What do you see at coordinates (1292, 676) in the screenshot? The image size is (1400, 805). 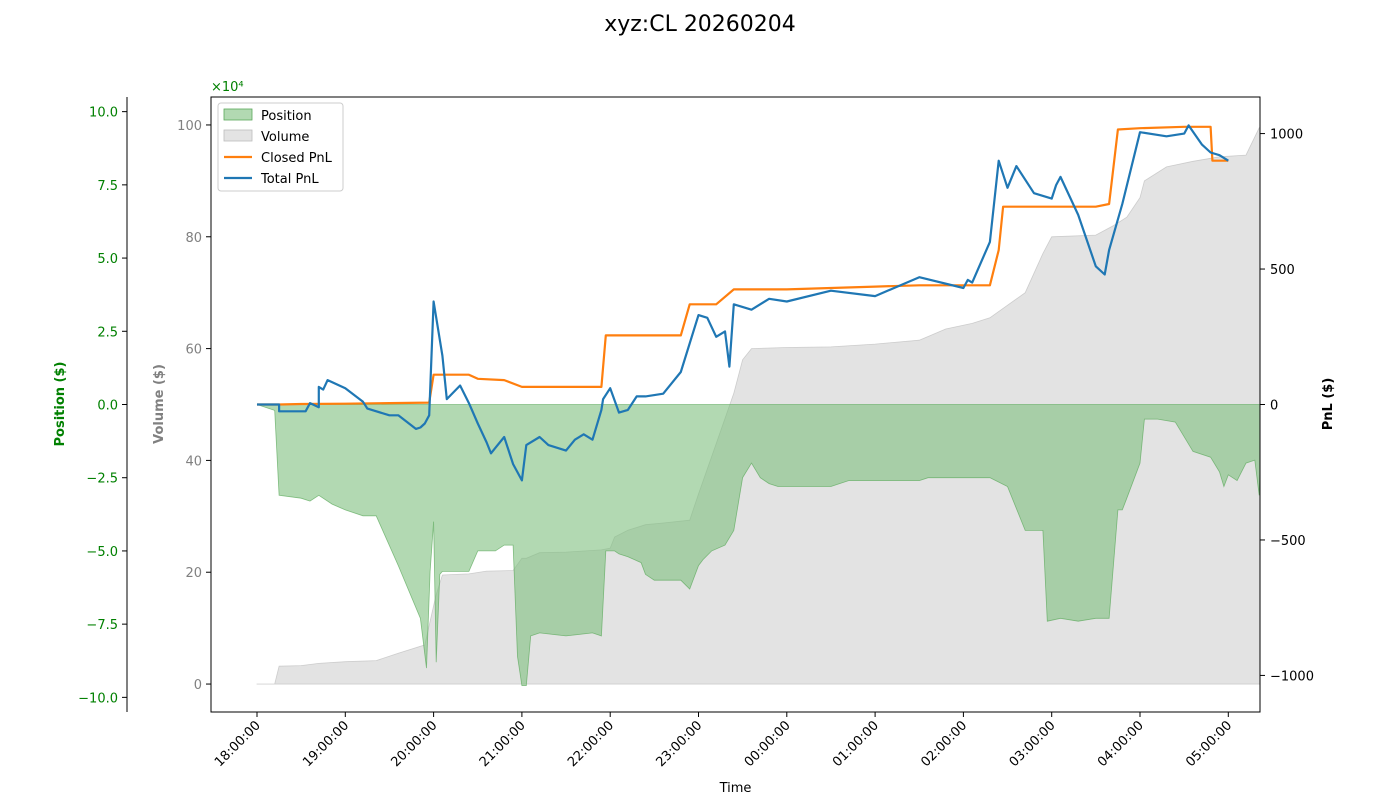 I see `pnl-tick-label-4: −1000` at bounding box center [1292, 676].